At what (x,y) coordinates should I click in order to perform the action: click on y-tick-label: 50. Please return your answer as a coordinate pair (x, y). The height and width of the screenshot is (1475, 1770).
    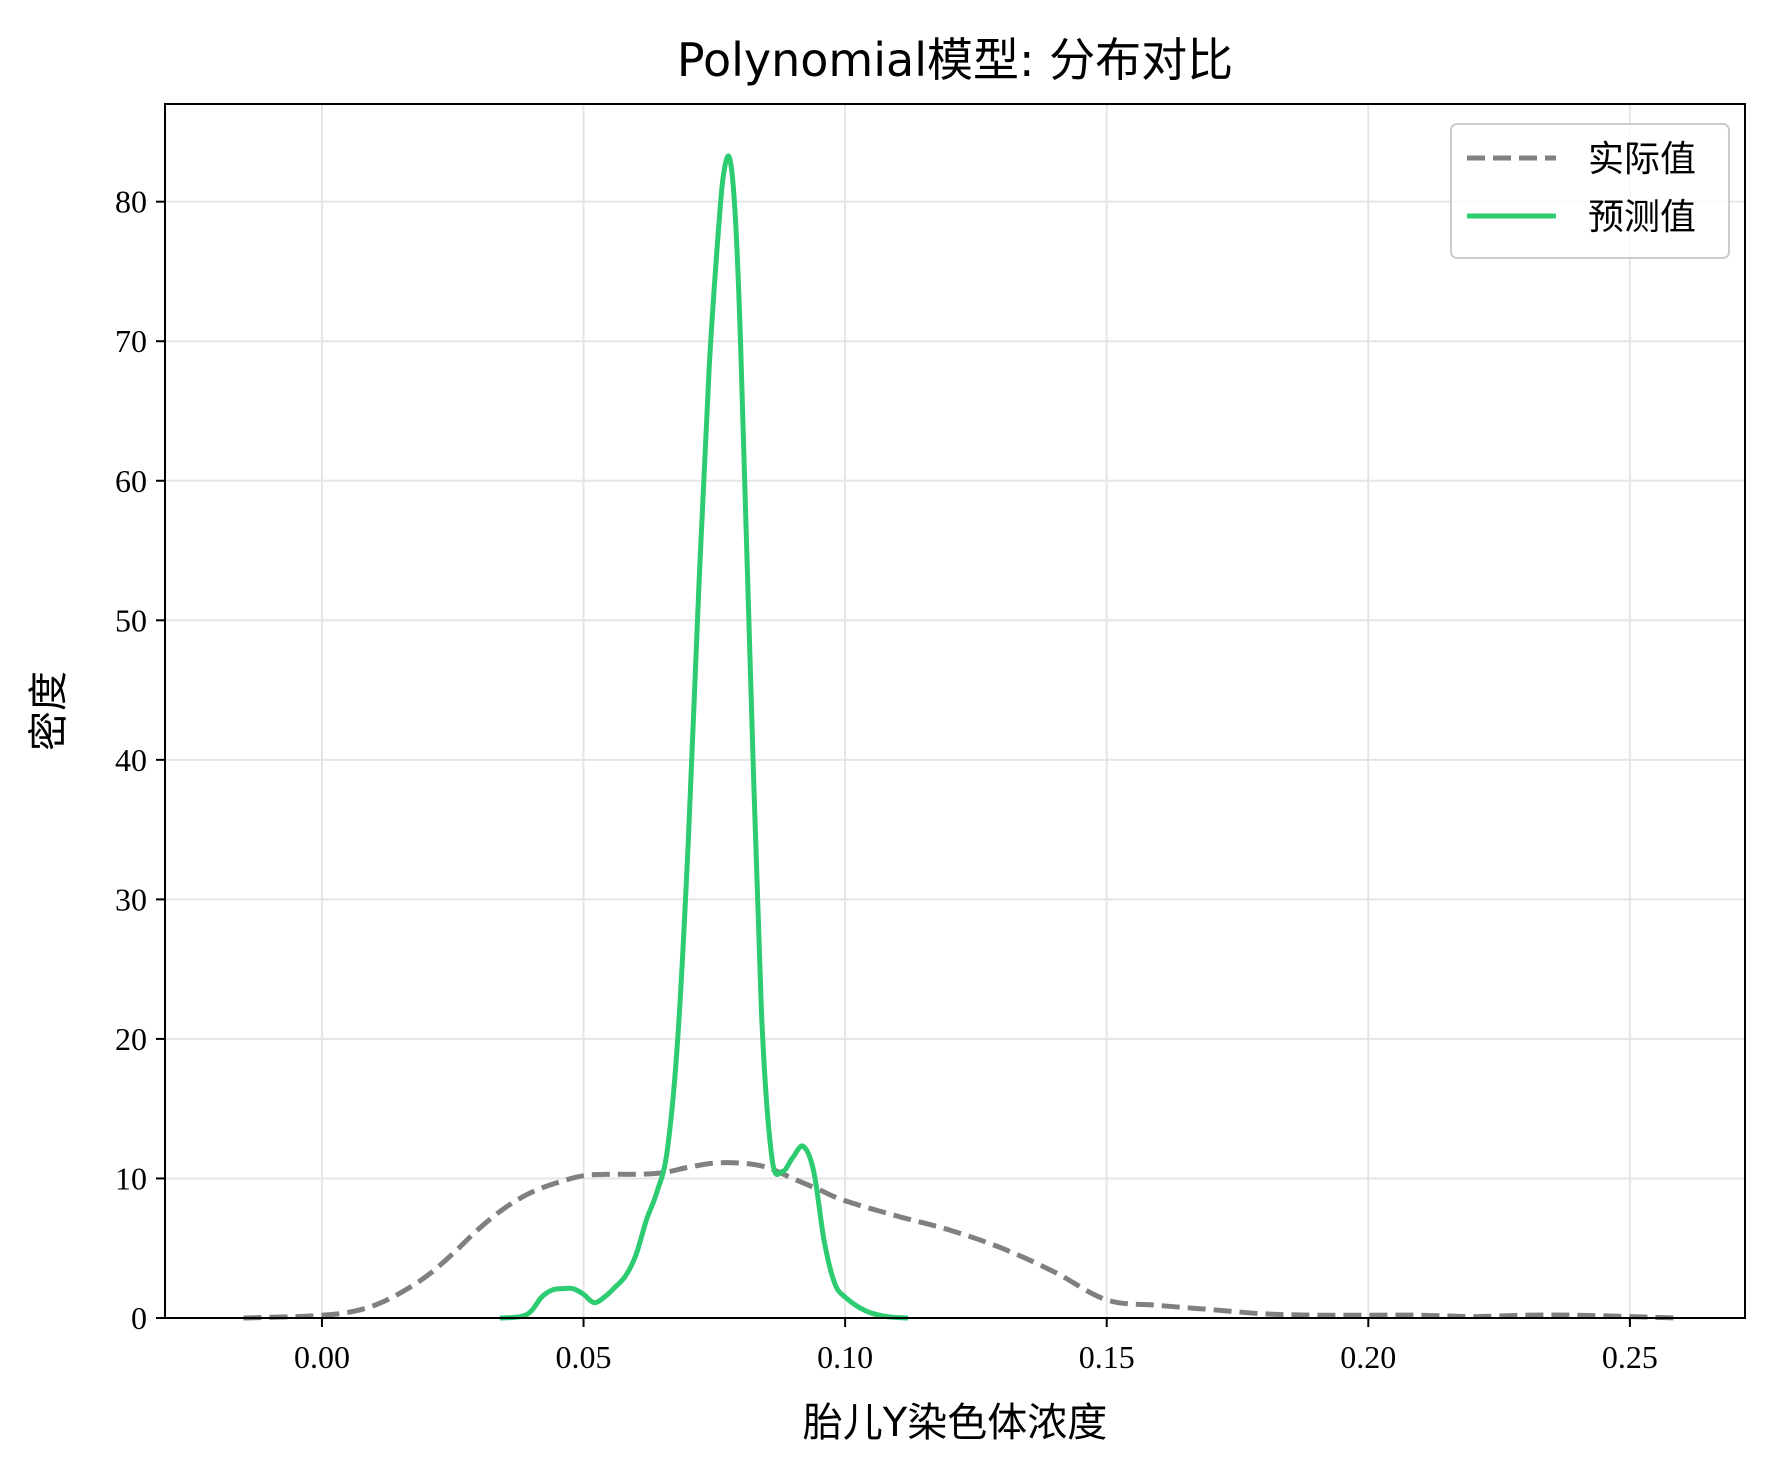
    Looking at the image, I should click on (131, 620).